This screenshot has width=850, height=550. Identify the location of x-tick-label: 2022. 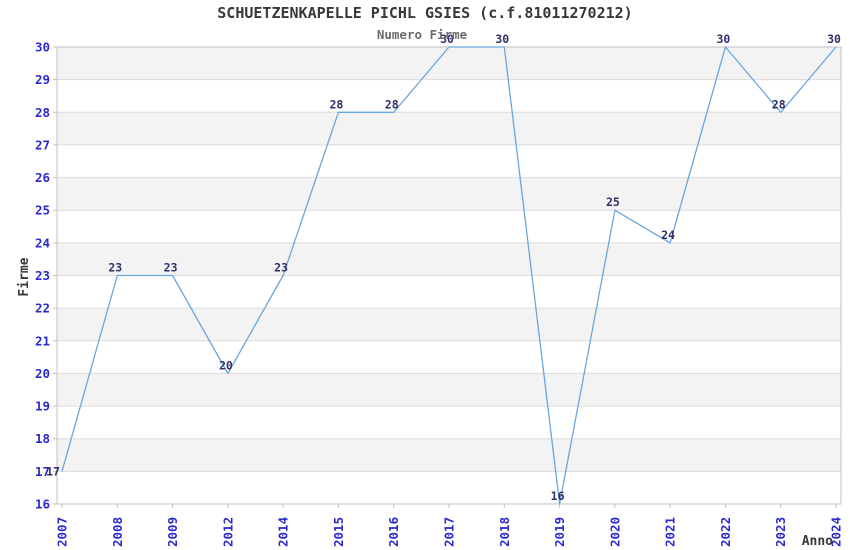
(725, 532).